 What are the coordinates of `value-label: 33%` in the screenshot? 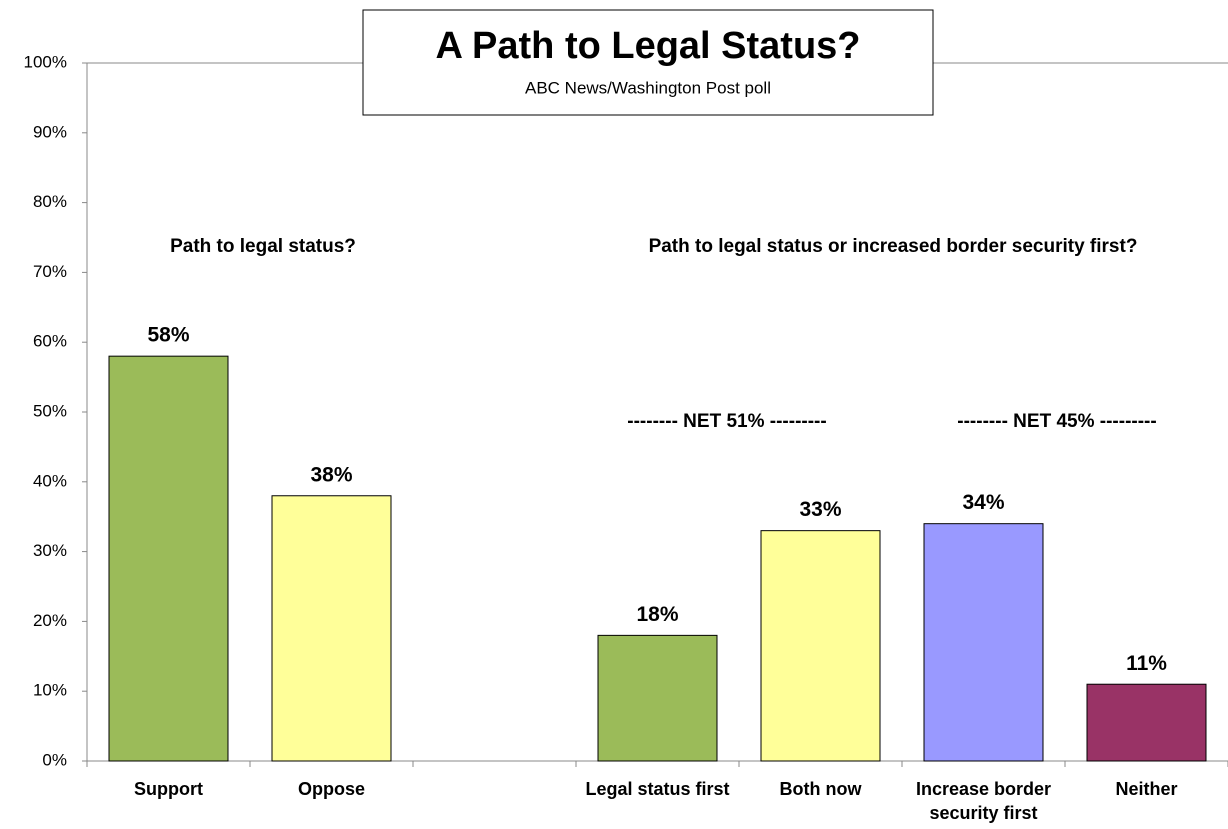 It's located at (820, 509).